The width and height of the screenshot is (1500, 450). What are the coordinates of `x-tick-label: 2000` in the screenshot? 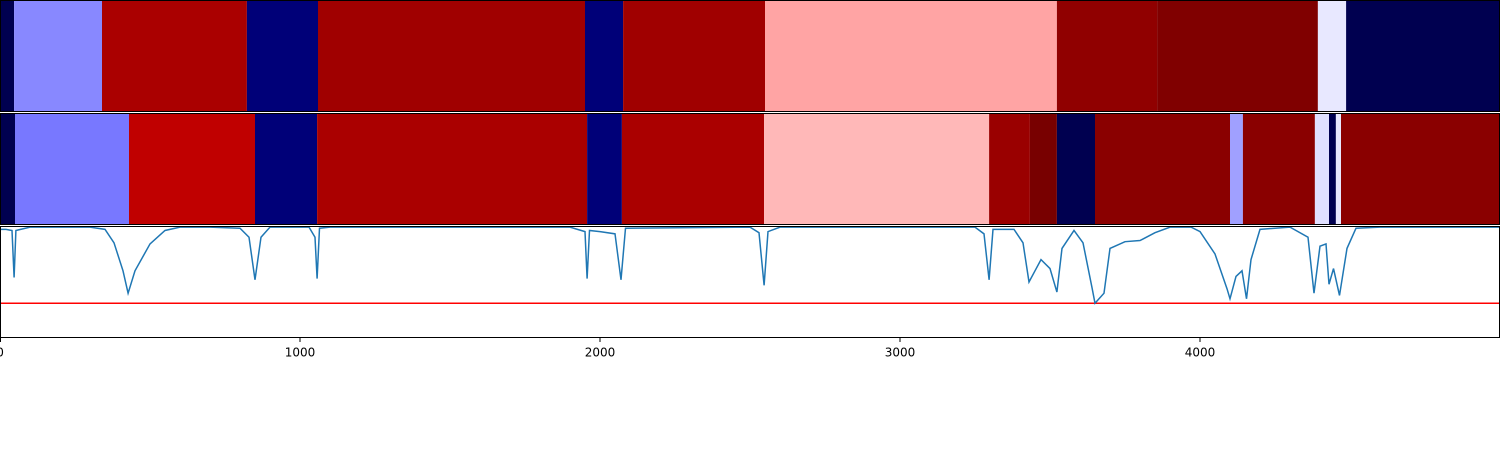 It's located at (600, 353).